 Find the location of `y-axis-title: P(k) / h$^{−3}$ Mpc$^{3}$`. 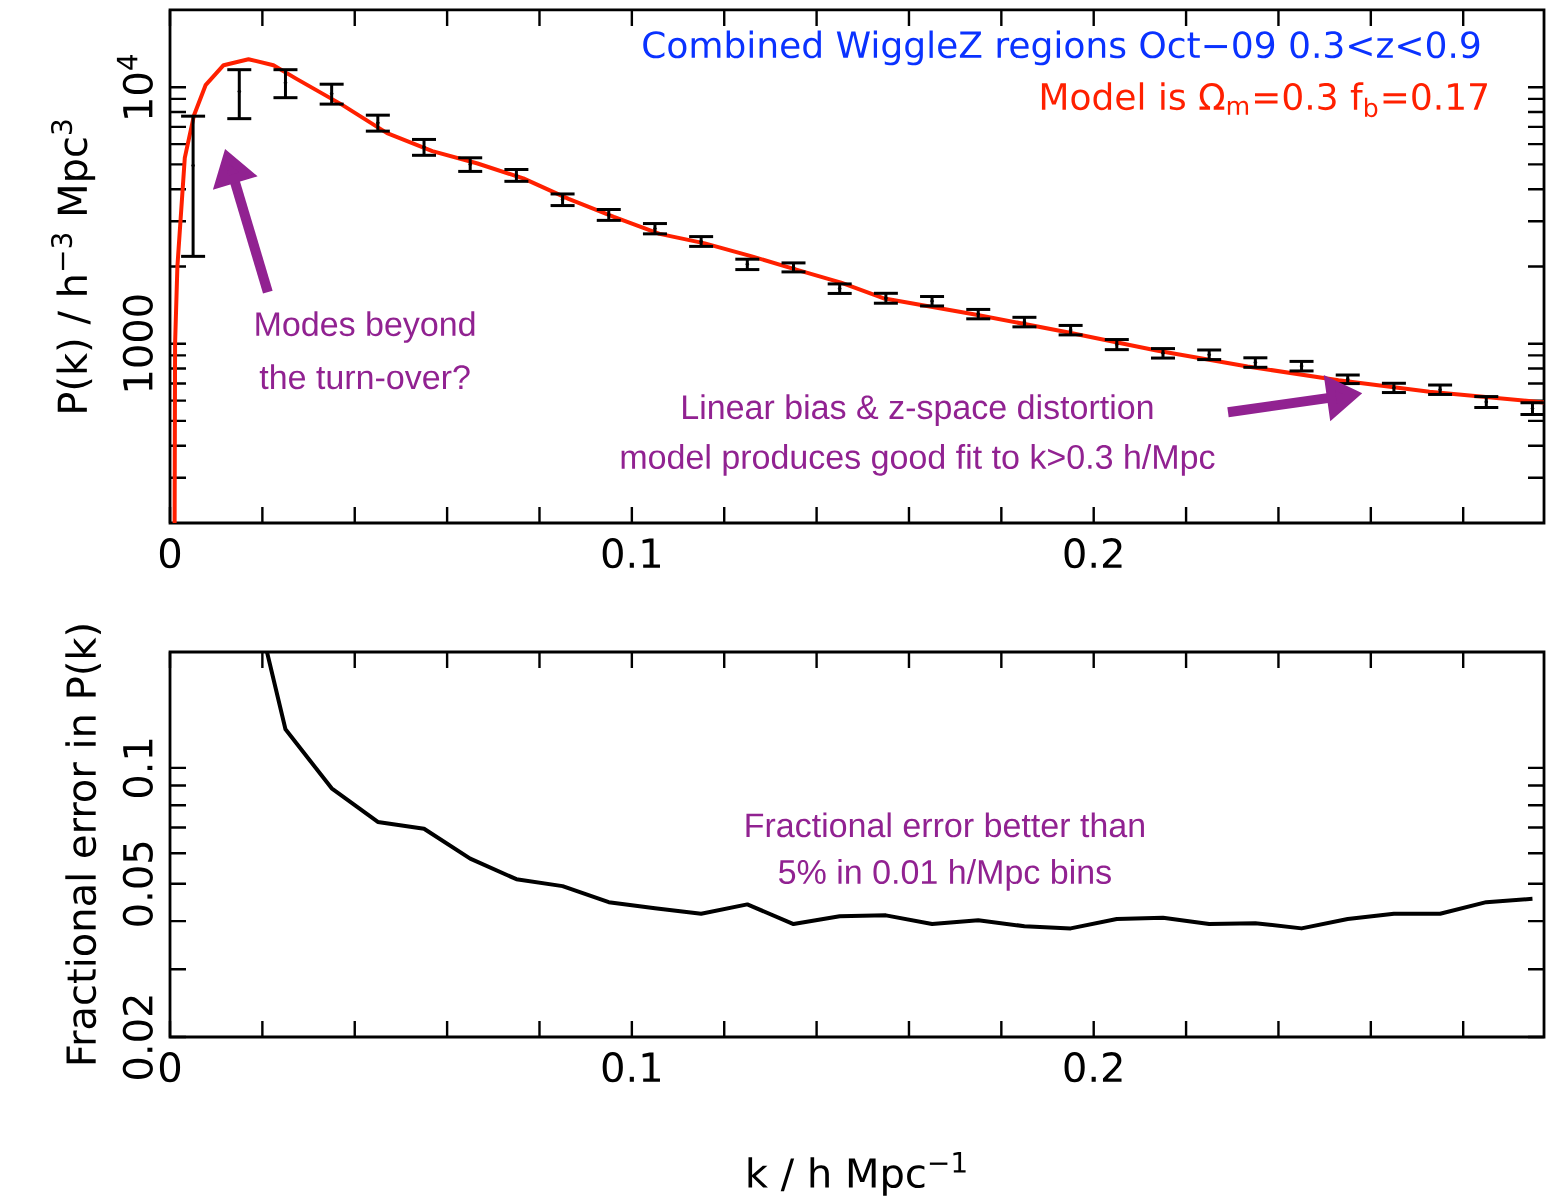

y-axis-title: P(k) / h$^{−3}$ Mpc$^{3}$ is located at coordinates (73, 266).